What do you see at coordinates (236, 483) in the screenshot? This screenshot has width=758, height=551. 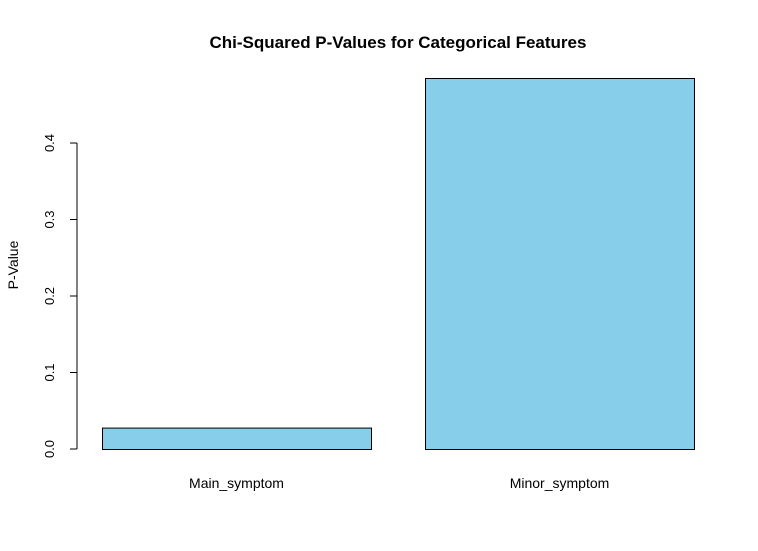 I see `x-tick-label: Main_symptom` at bounding box center [236, 483].